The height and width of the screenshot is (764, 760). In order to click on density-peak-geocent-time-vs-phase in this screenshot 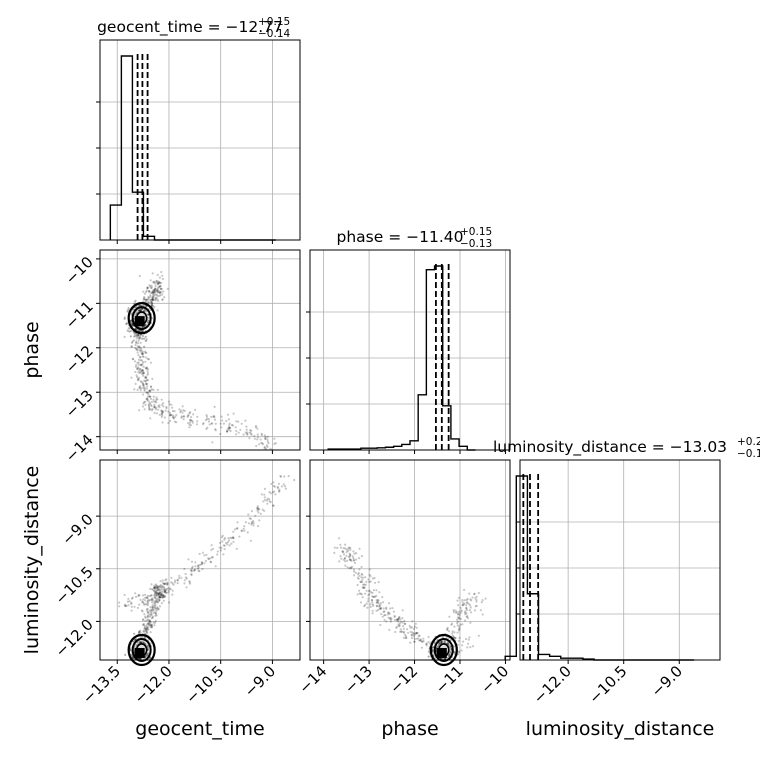, I will do `click(139, 321)`.